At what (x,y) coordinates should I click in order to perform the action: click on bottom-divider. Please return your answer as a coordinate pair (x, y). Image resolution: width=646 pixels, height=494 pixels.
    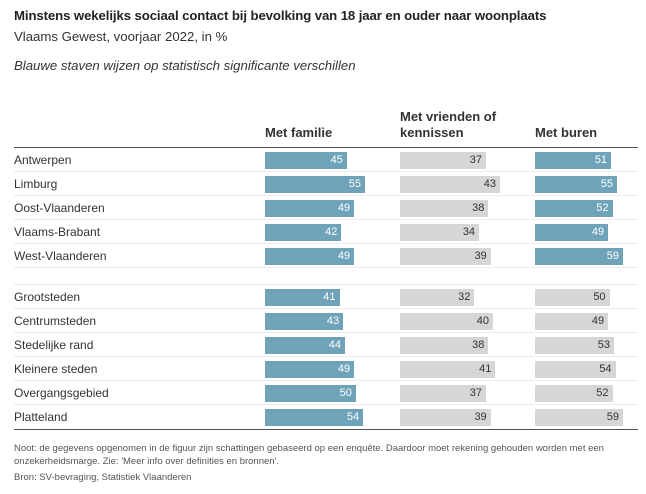
    Looking at the image, I should click on (326, 429).